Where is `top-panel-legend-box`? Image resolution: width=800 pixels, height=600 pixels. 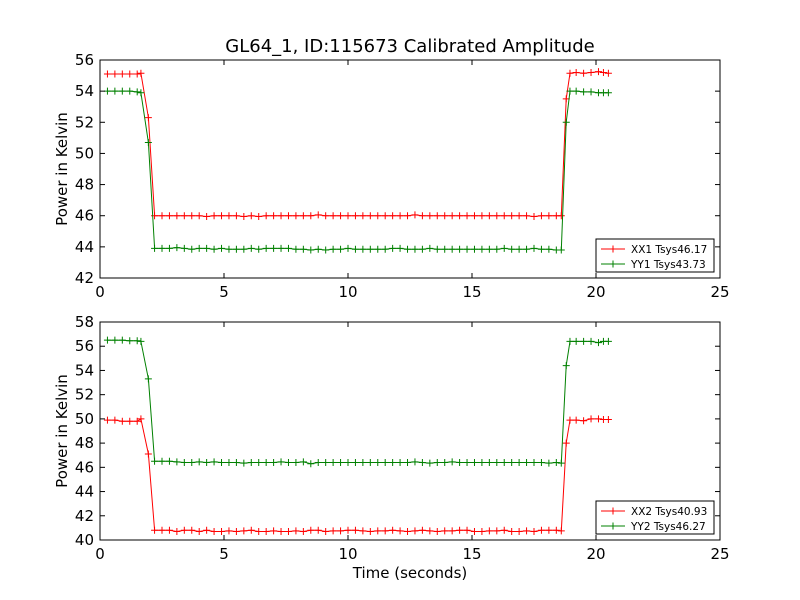
top-panel-legend-box is located at coordinates (655, 255).